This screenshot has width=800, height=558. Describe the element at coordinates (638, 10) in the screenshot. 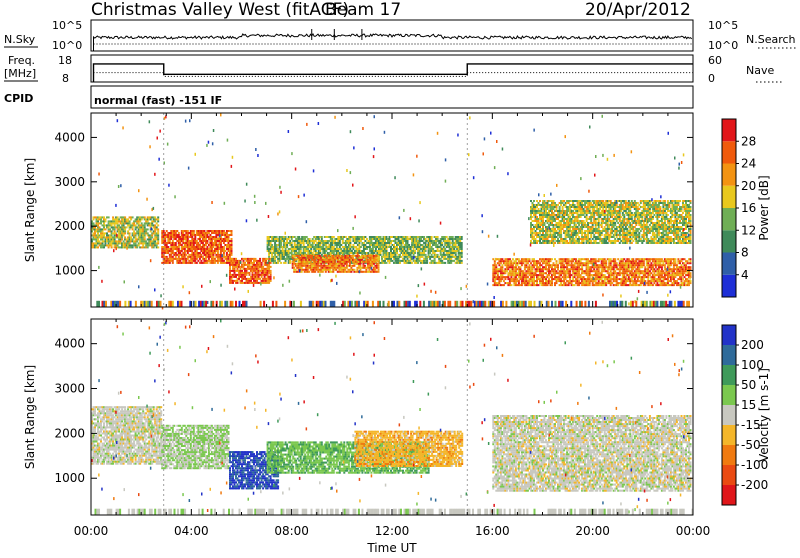

I see `date-label: 20/Apr/2012` at that location.